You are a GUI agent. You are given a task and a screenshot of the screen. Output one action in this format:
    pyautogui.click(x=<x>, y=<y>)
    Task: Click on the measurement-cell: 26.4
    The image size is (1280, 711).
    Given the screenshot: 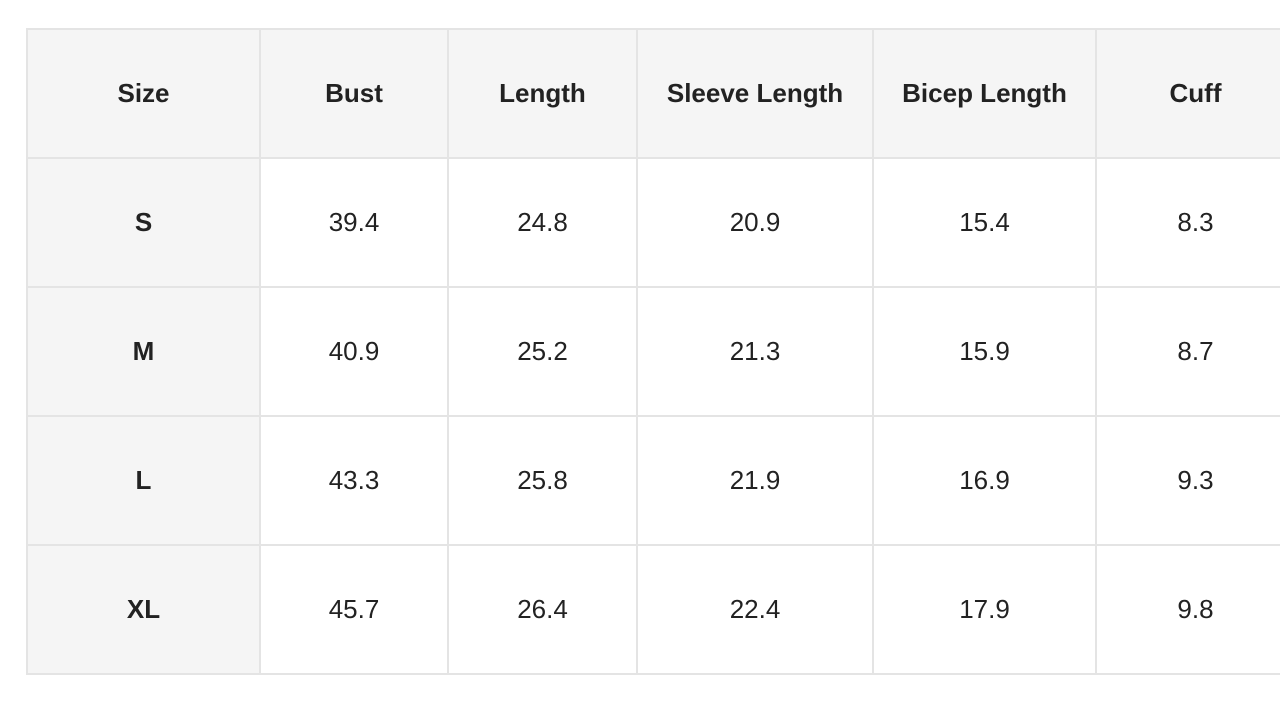 What is the action you would take?
    pyautogui.click(x=542, y=609)
    